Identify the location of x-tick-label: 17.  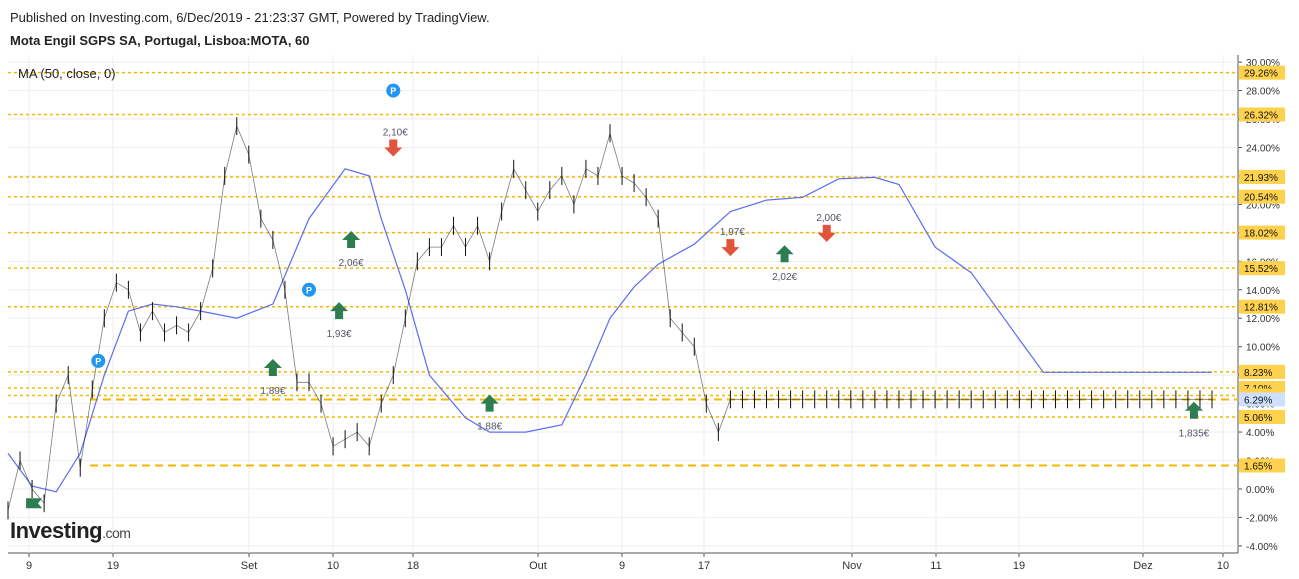
(704, 566).